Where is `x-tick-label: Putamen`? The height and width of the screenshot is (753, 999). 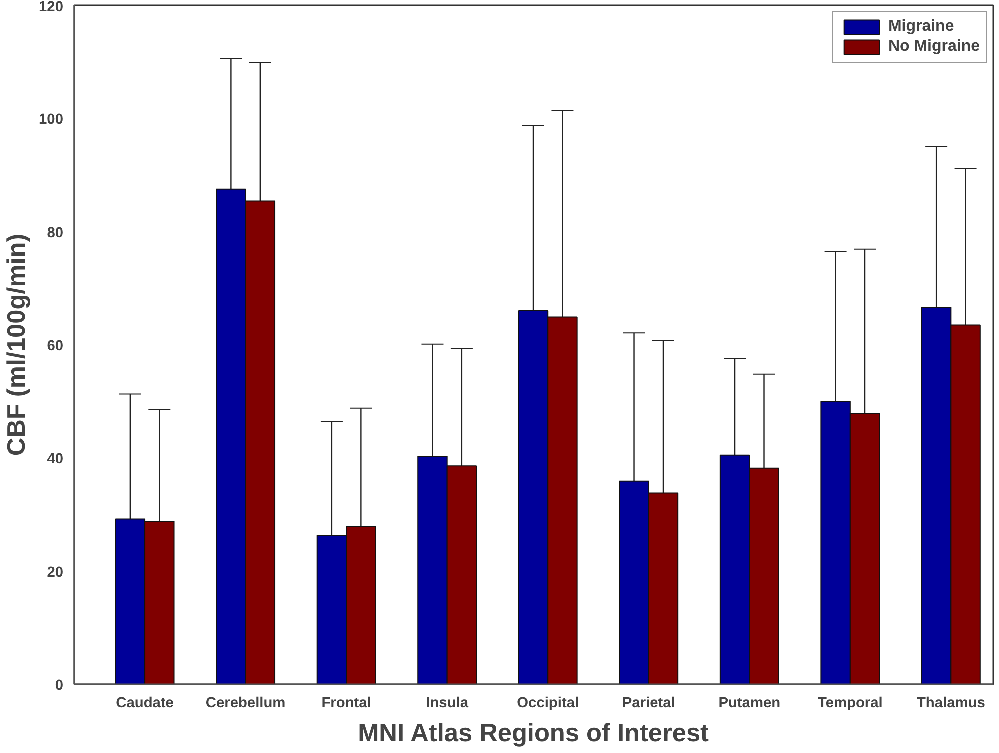 x-tick-label: Putamen is located at coordinates (749, 704).